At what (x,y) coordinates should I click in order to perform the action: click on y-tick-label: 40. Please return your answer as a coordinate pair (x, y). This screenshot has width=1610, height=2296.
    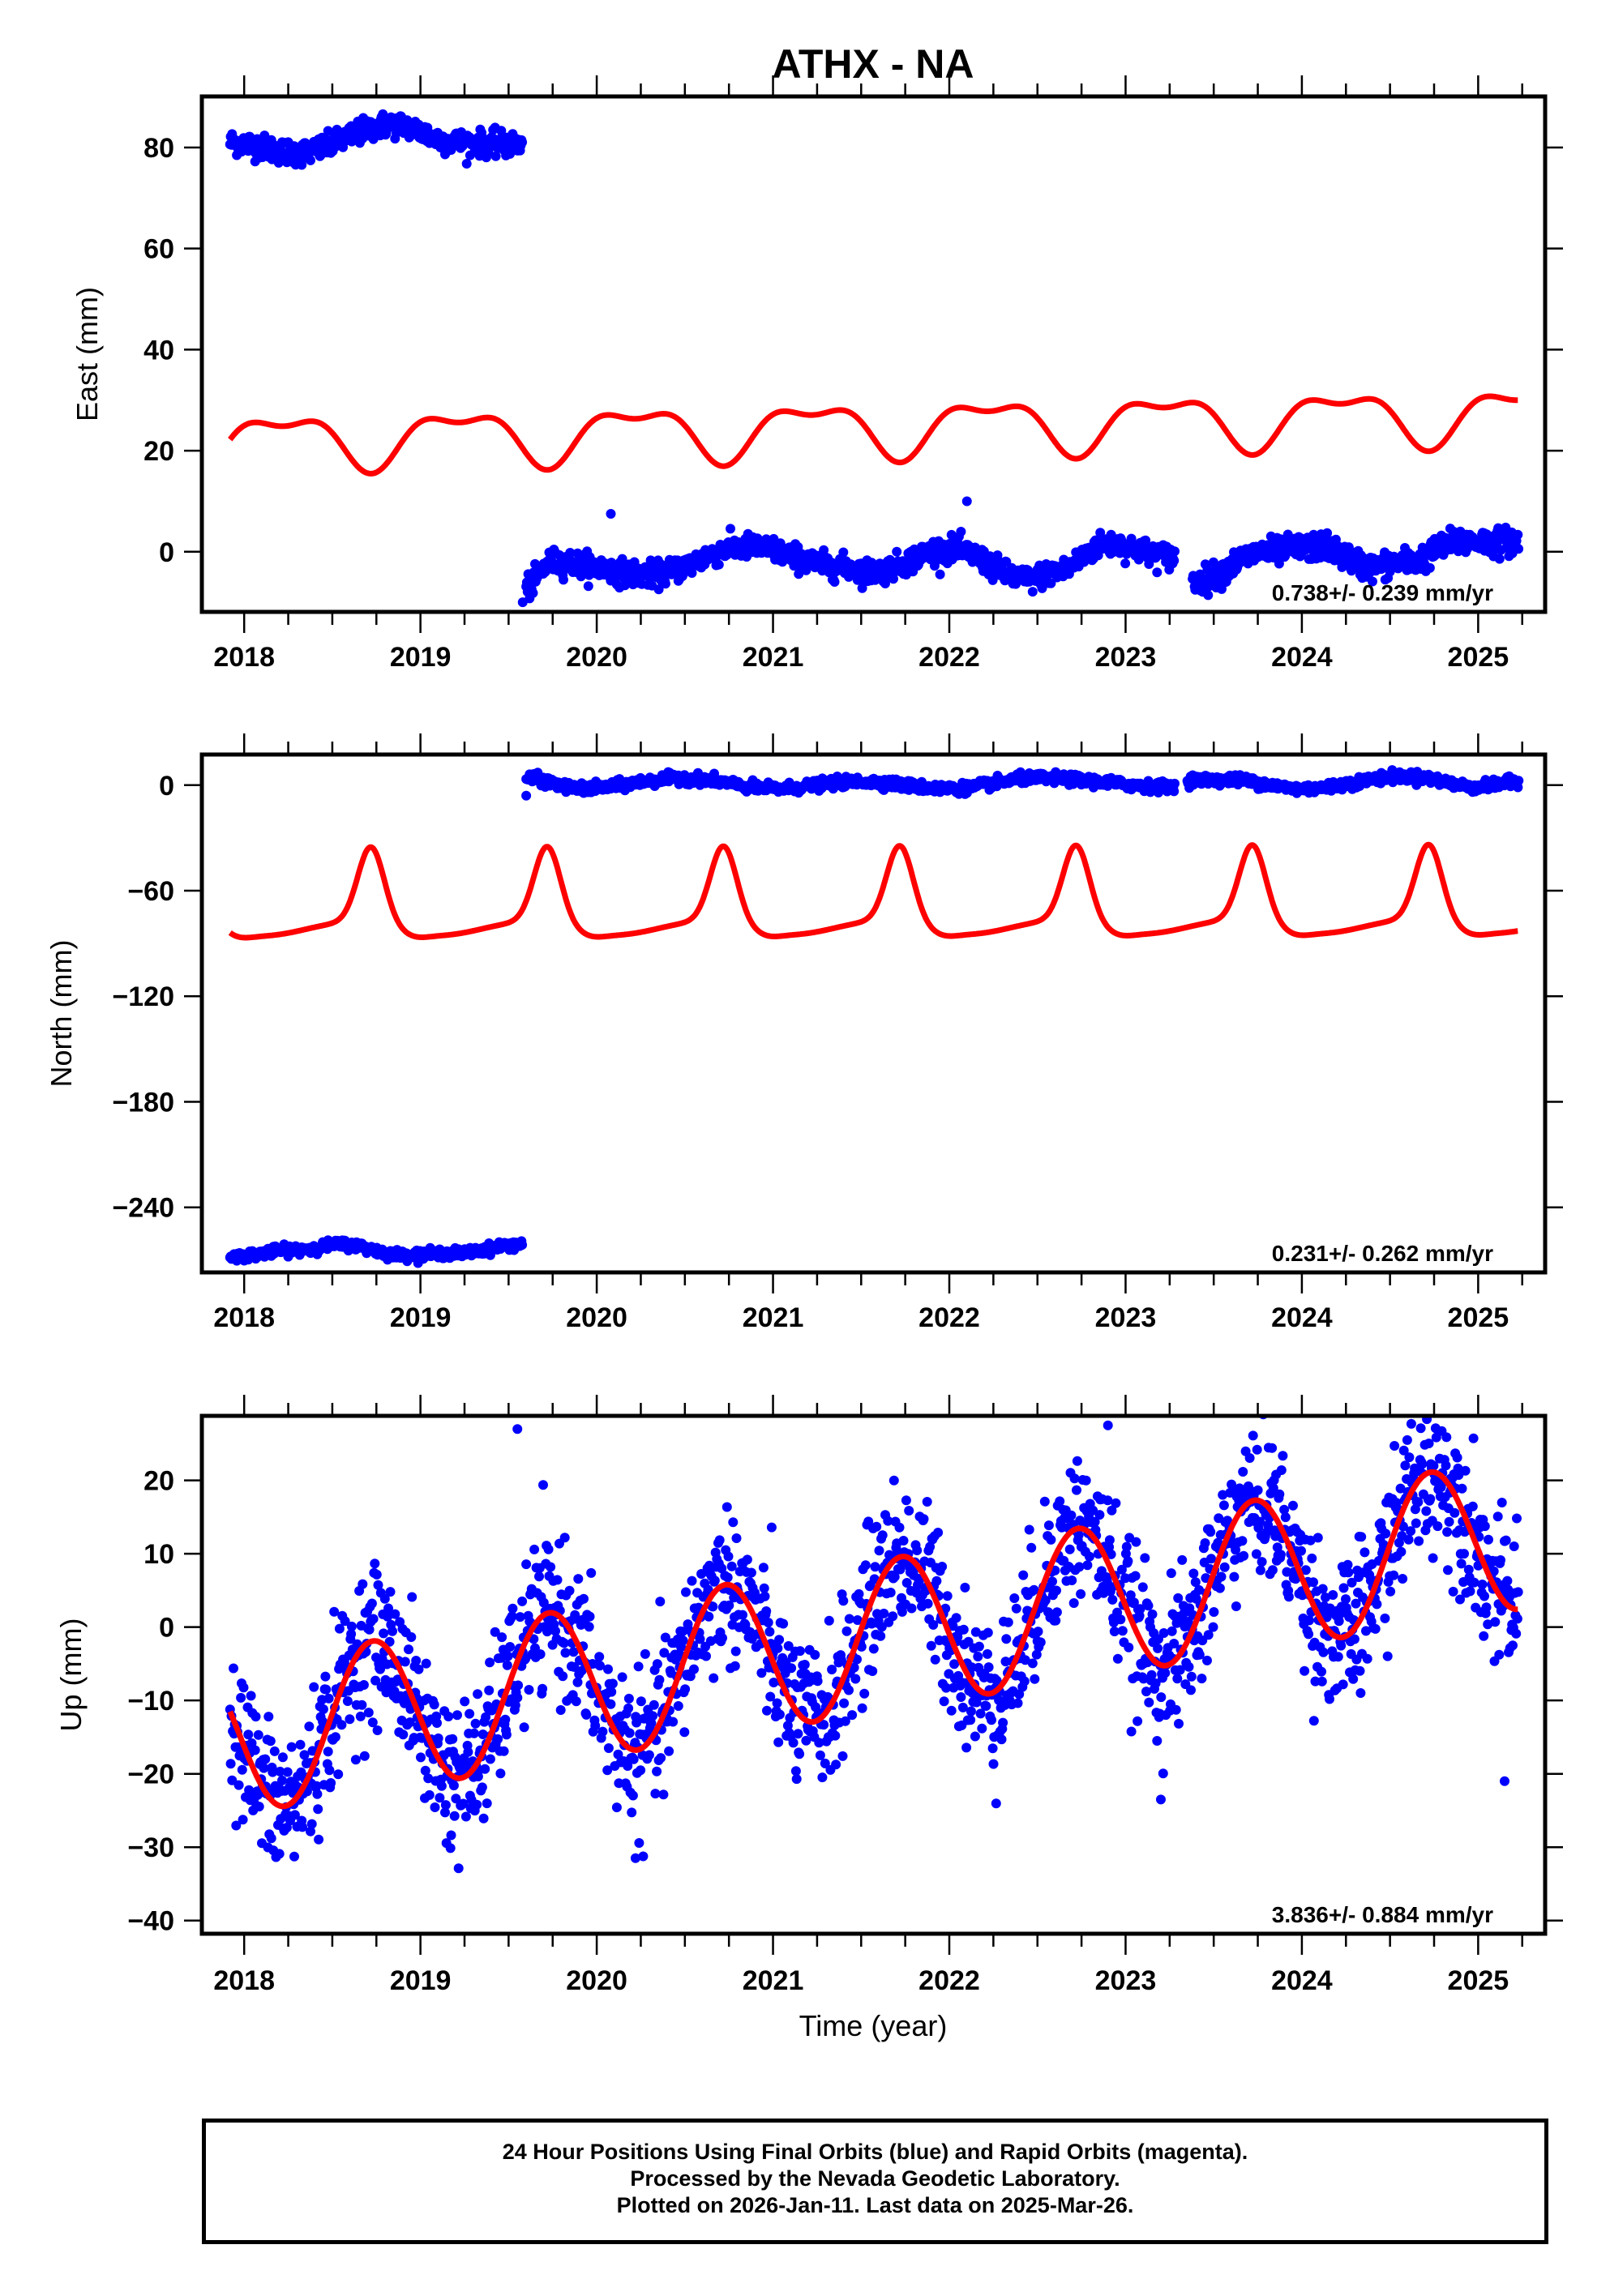
    Looking at the image, I should click on (158, 350).